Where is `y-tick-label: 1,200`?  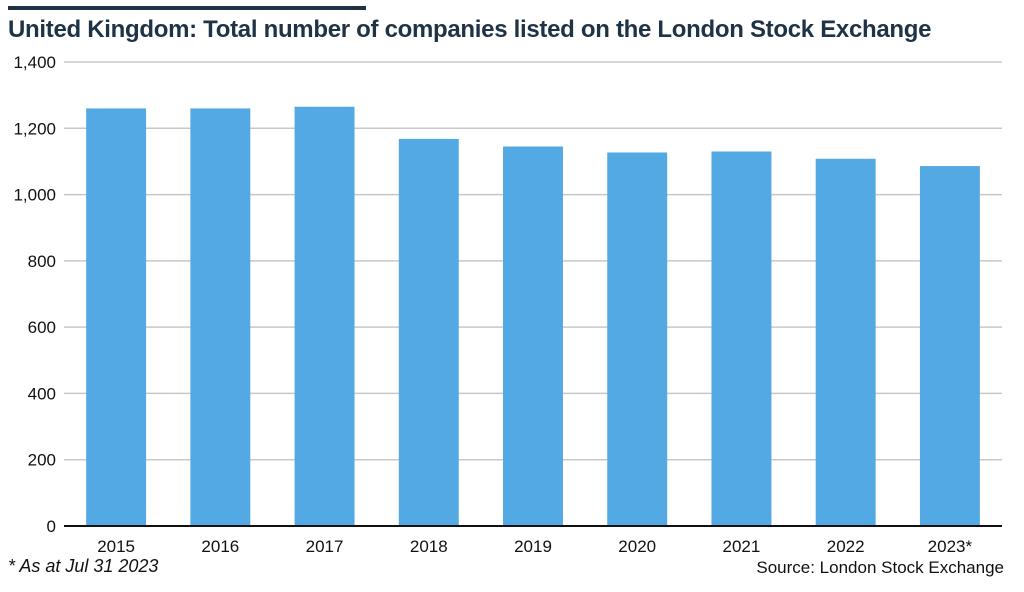
y-tick-label: 1,200 is located at coordinates (34, 128).